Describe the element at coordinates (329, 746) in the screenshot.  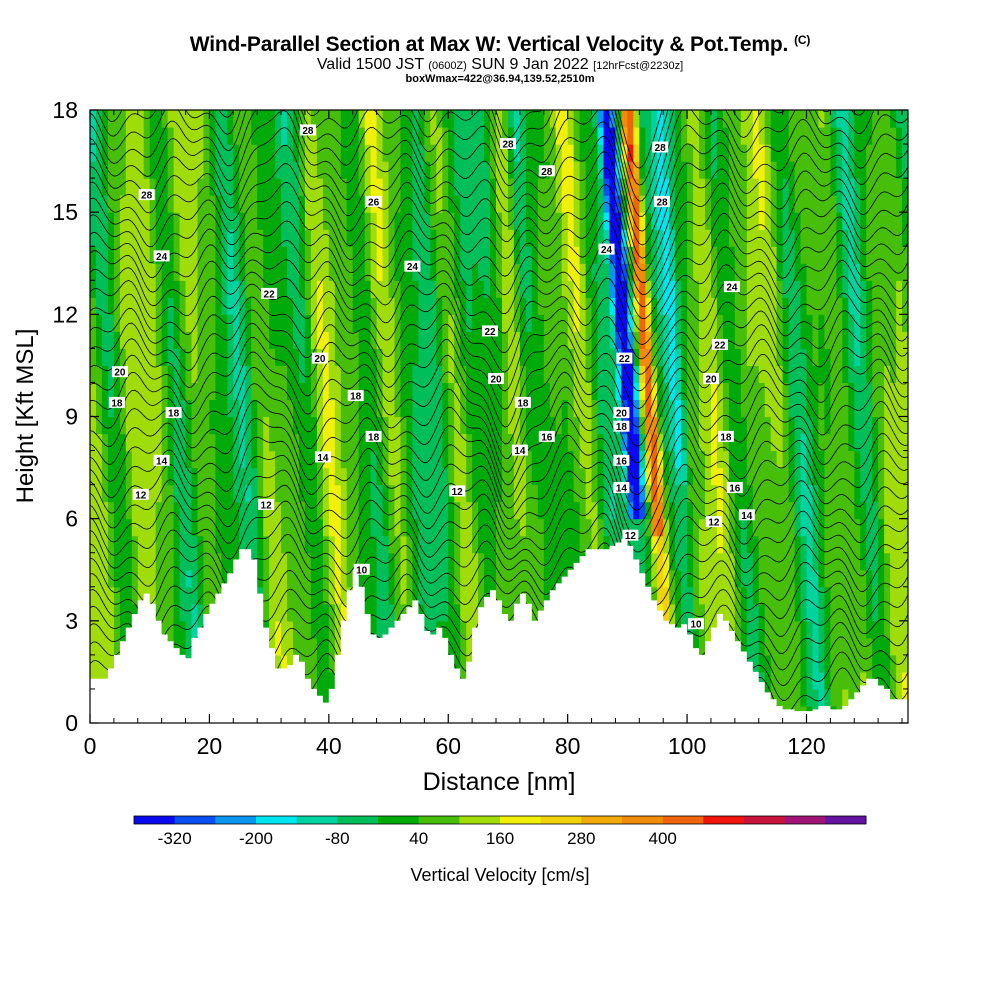
I see `x-tick-label: 40` at that location.